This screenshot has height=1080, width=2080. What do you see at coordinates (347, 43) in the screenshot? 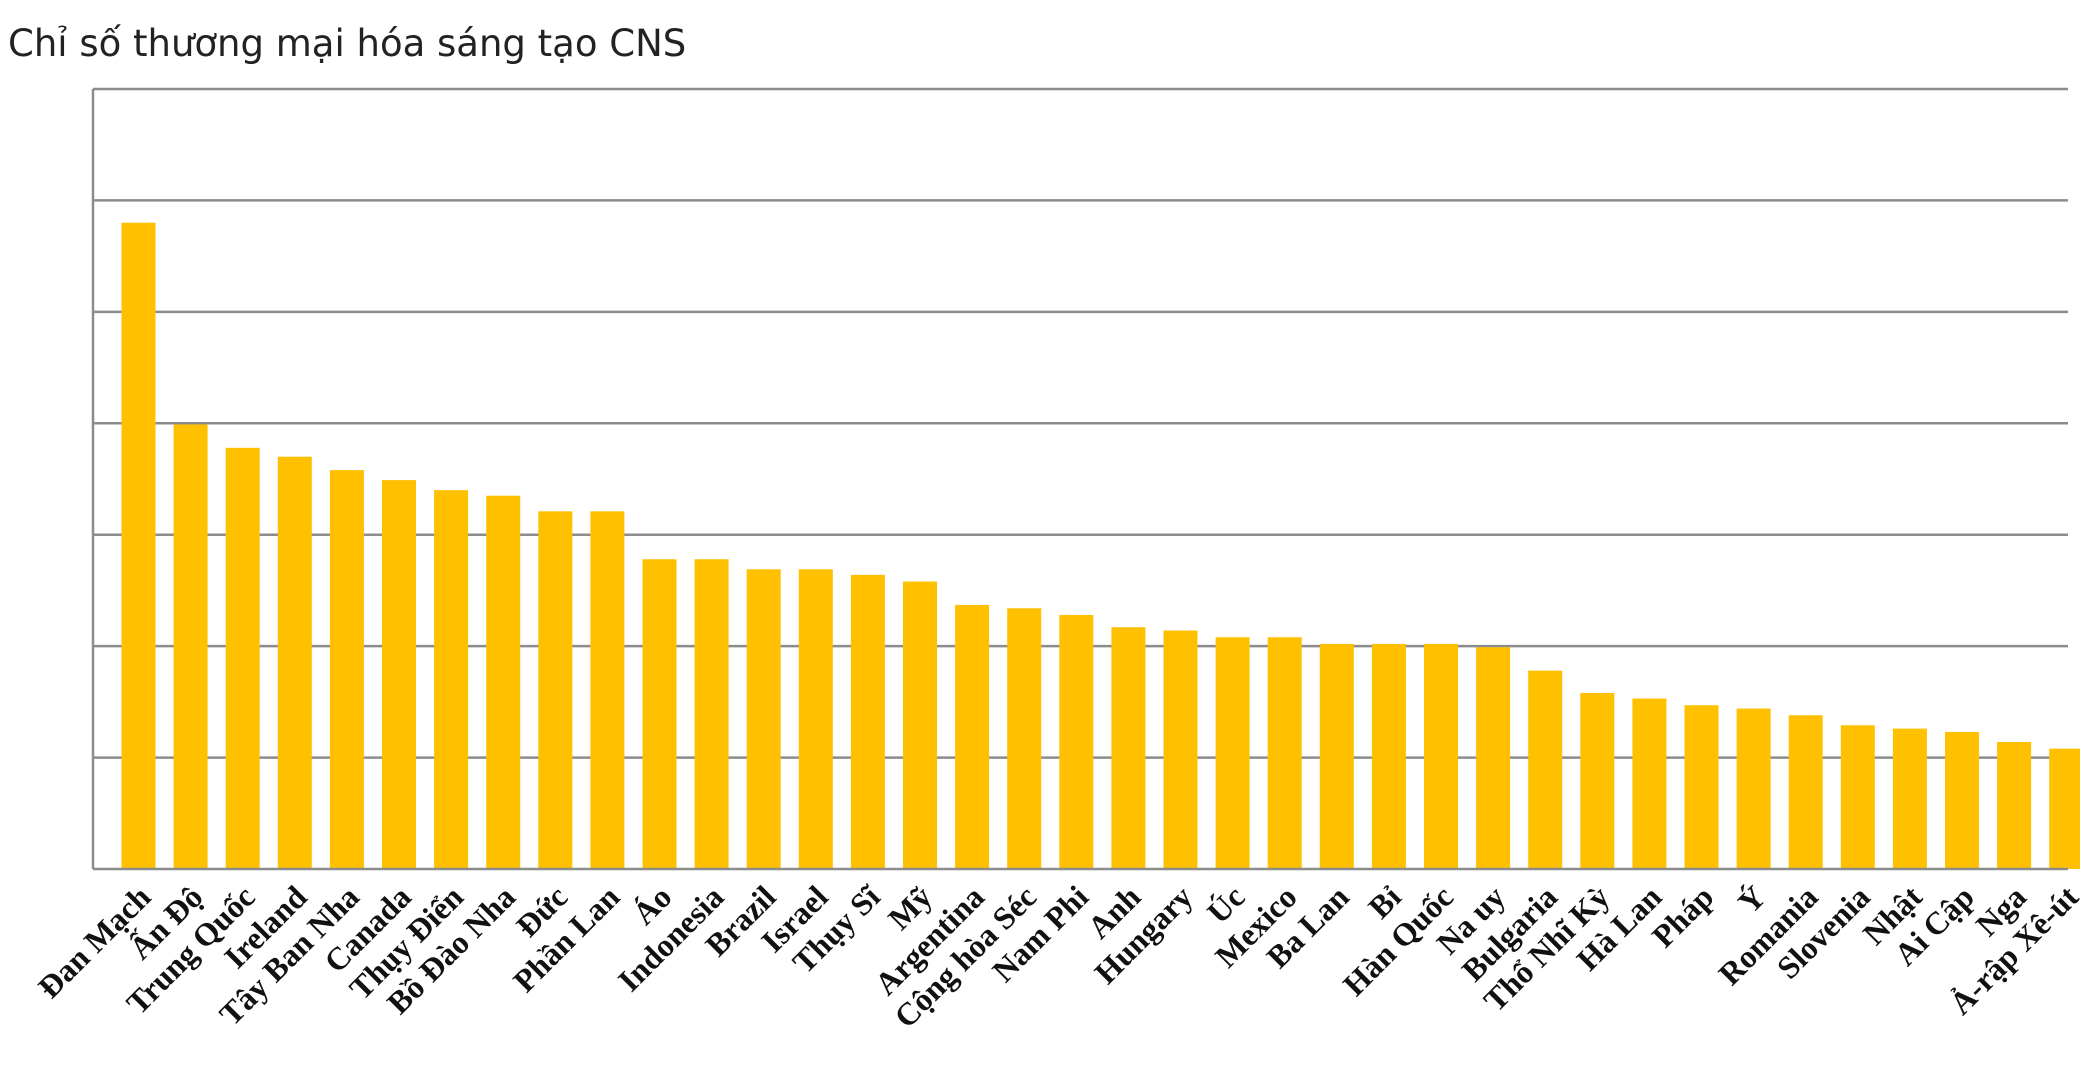
I see `chart-title: Chỉ số thương mại hóa sáng tạo CNS` at bounding box center [347, 43].